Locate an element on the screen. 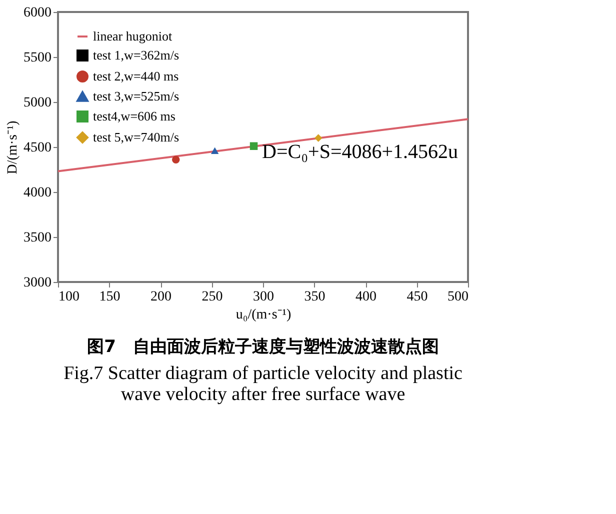 The width and height of the screenshot is (616, 514). x-tick-label: 450 is located at coordinates (417, 297).